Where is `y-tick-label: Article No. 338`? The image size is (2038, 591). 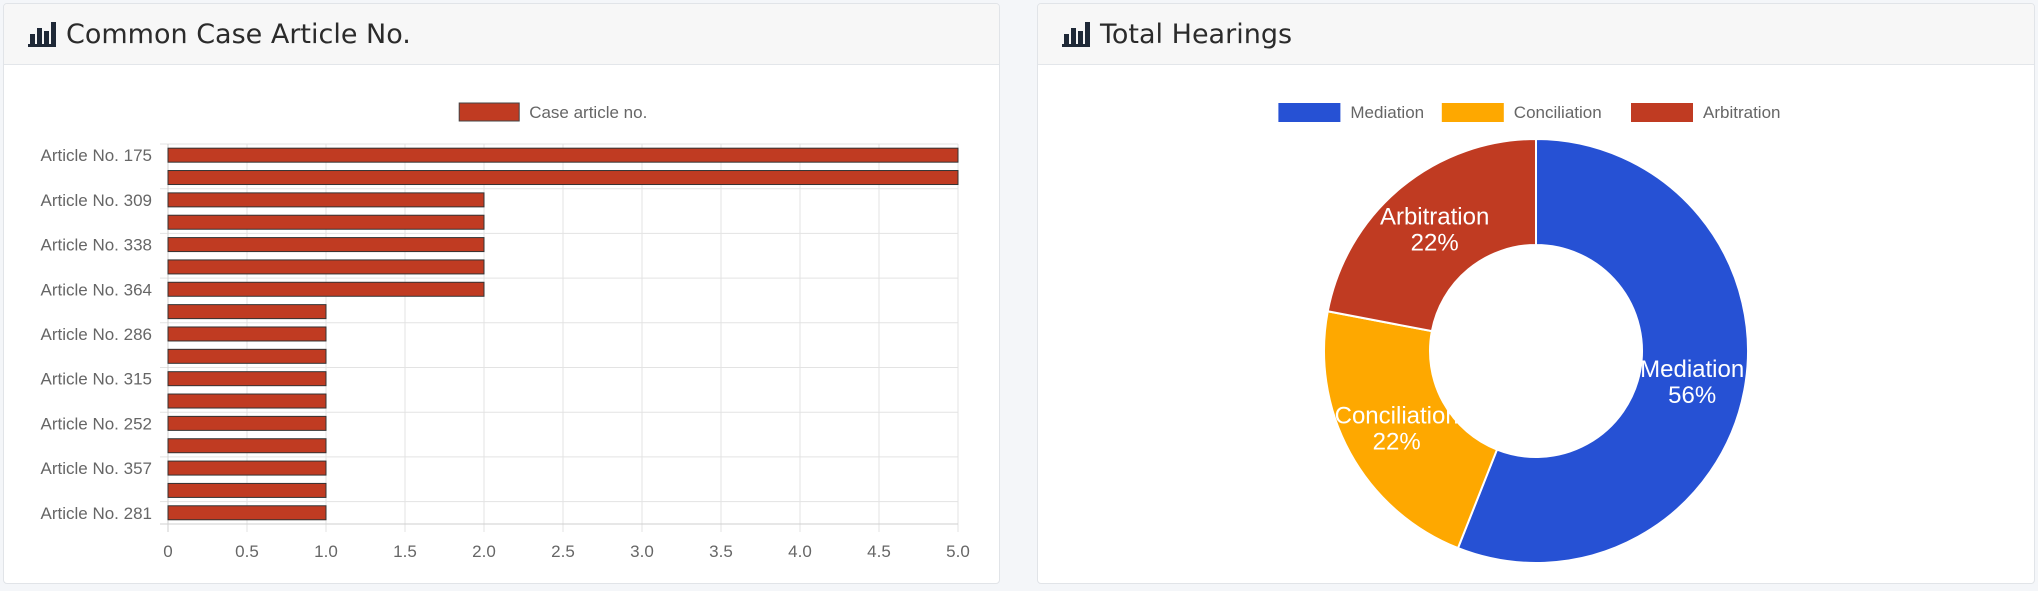 y-tick-label: Article No. 338 is located at coordinates (97, 245).